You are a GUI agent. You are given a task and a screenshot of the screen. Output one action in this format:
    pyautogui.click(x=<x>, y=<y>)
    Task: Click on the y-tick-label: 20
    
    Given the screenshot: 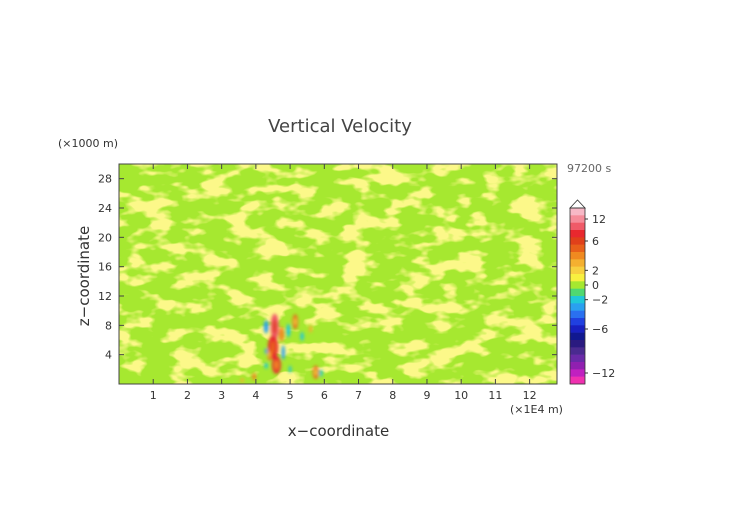 What is the action you would take?
    pyautogui.click(x=105, y=237)
    